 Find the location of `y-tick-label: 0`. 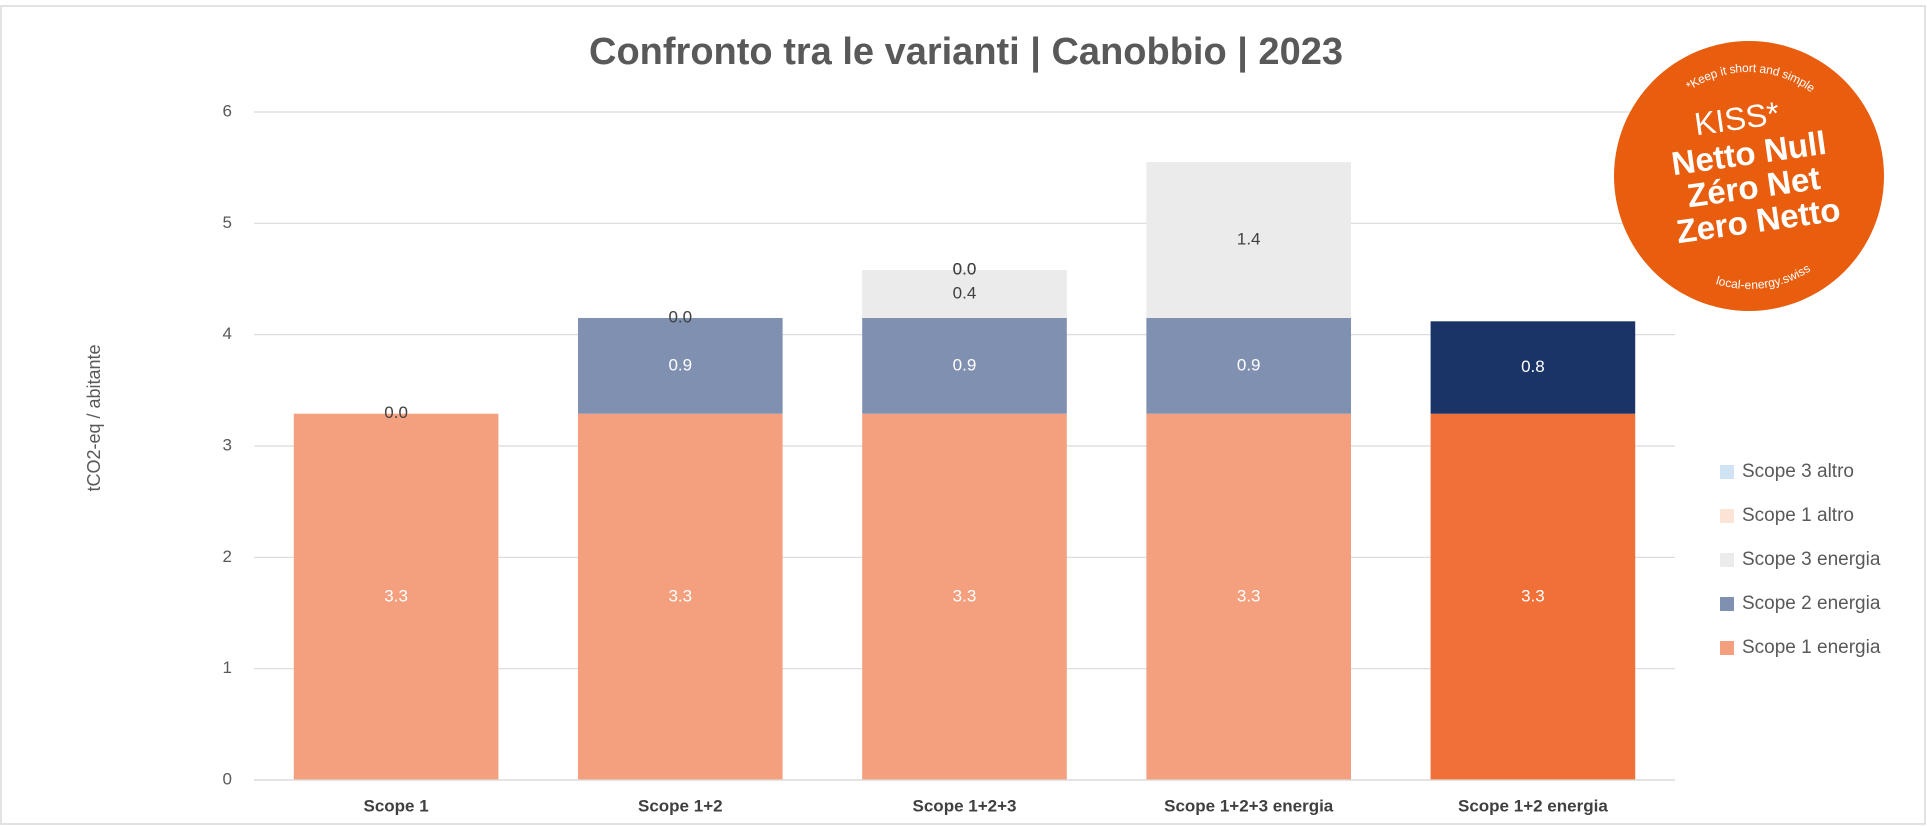

y-tick-label: 0 is located at coordinates (227, 778).